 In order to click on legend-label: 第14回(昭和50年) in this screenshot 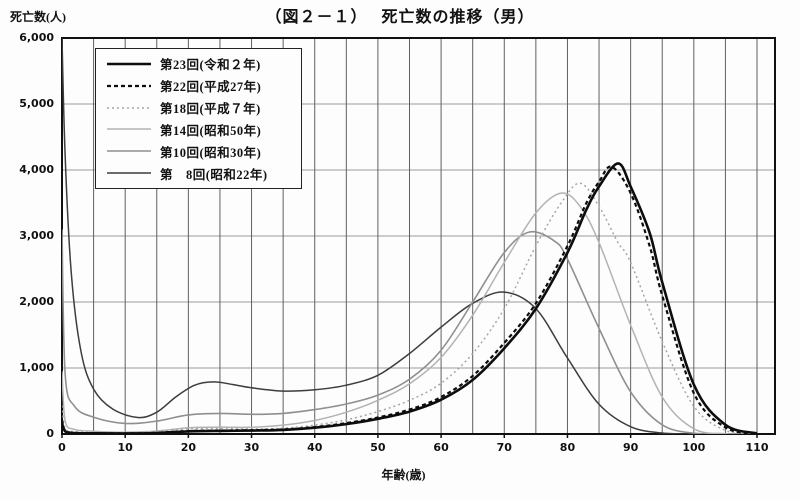, I will do `click(211, 130)`.